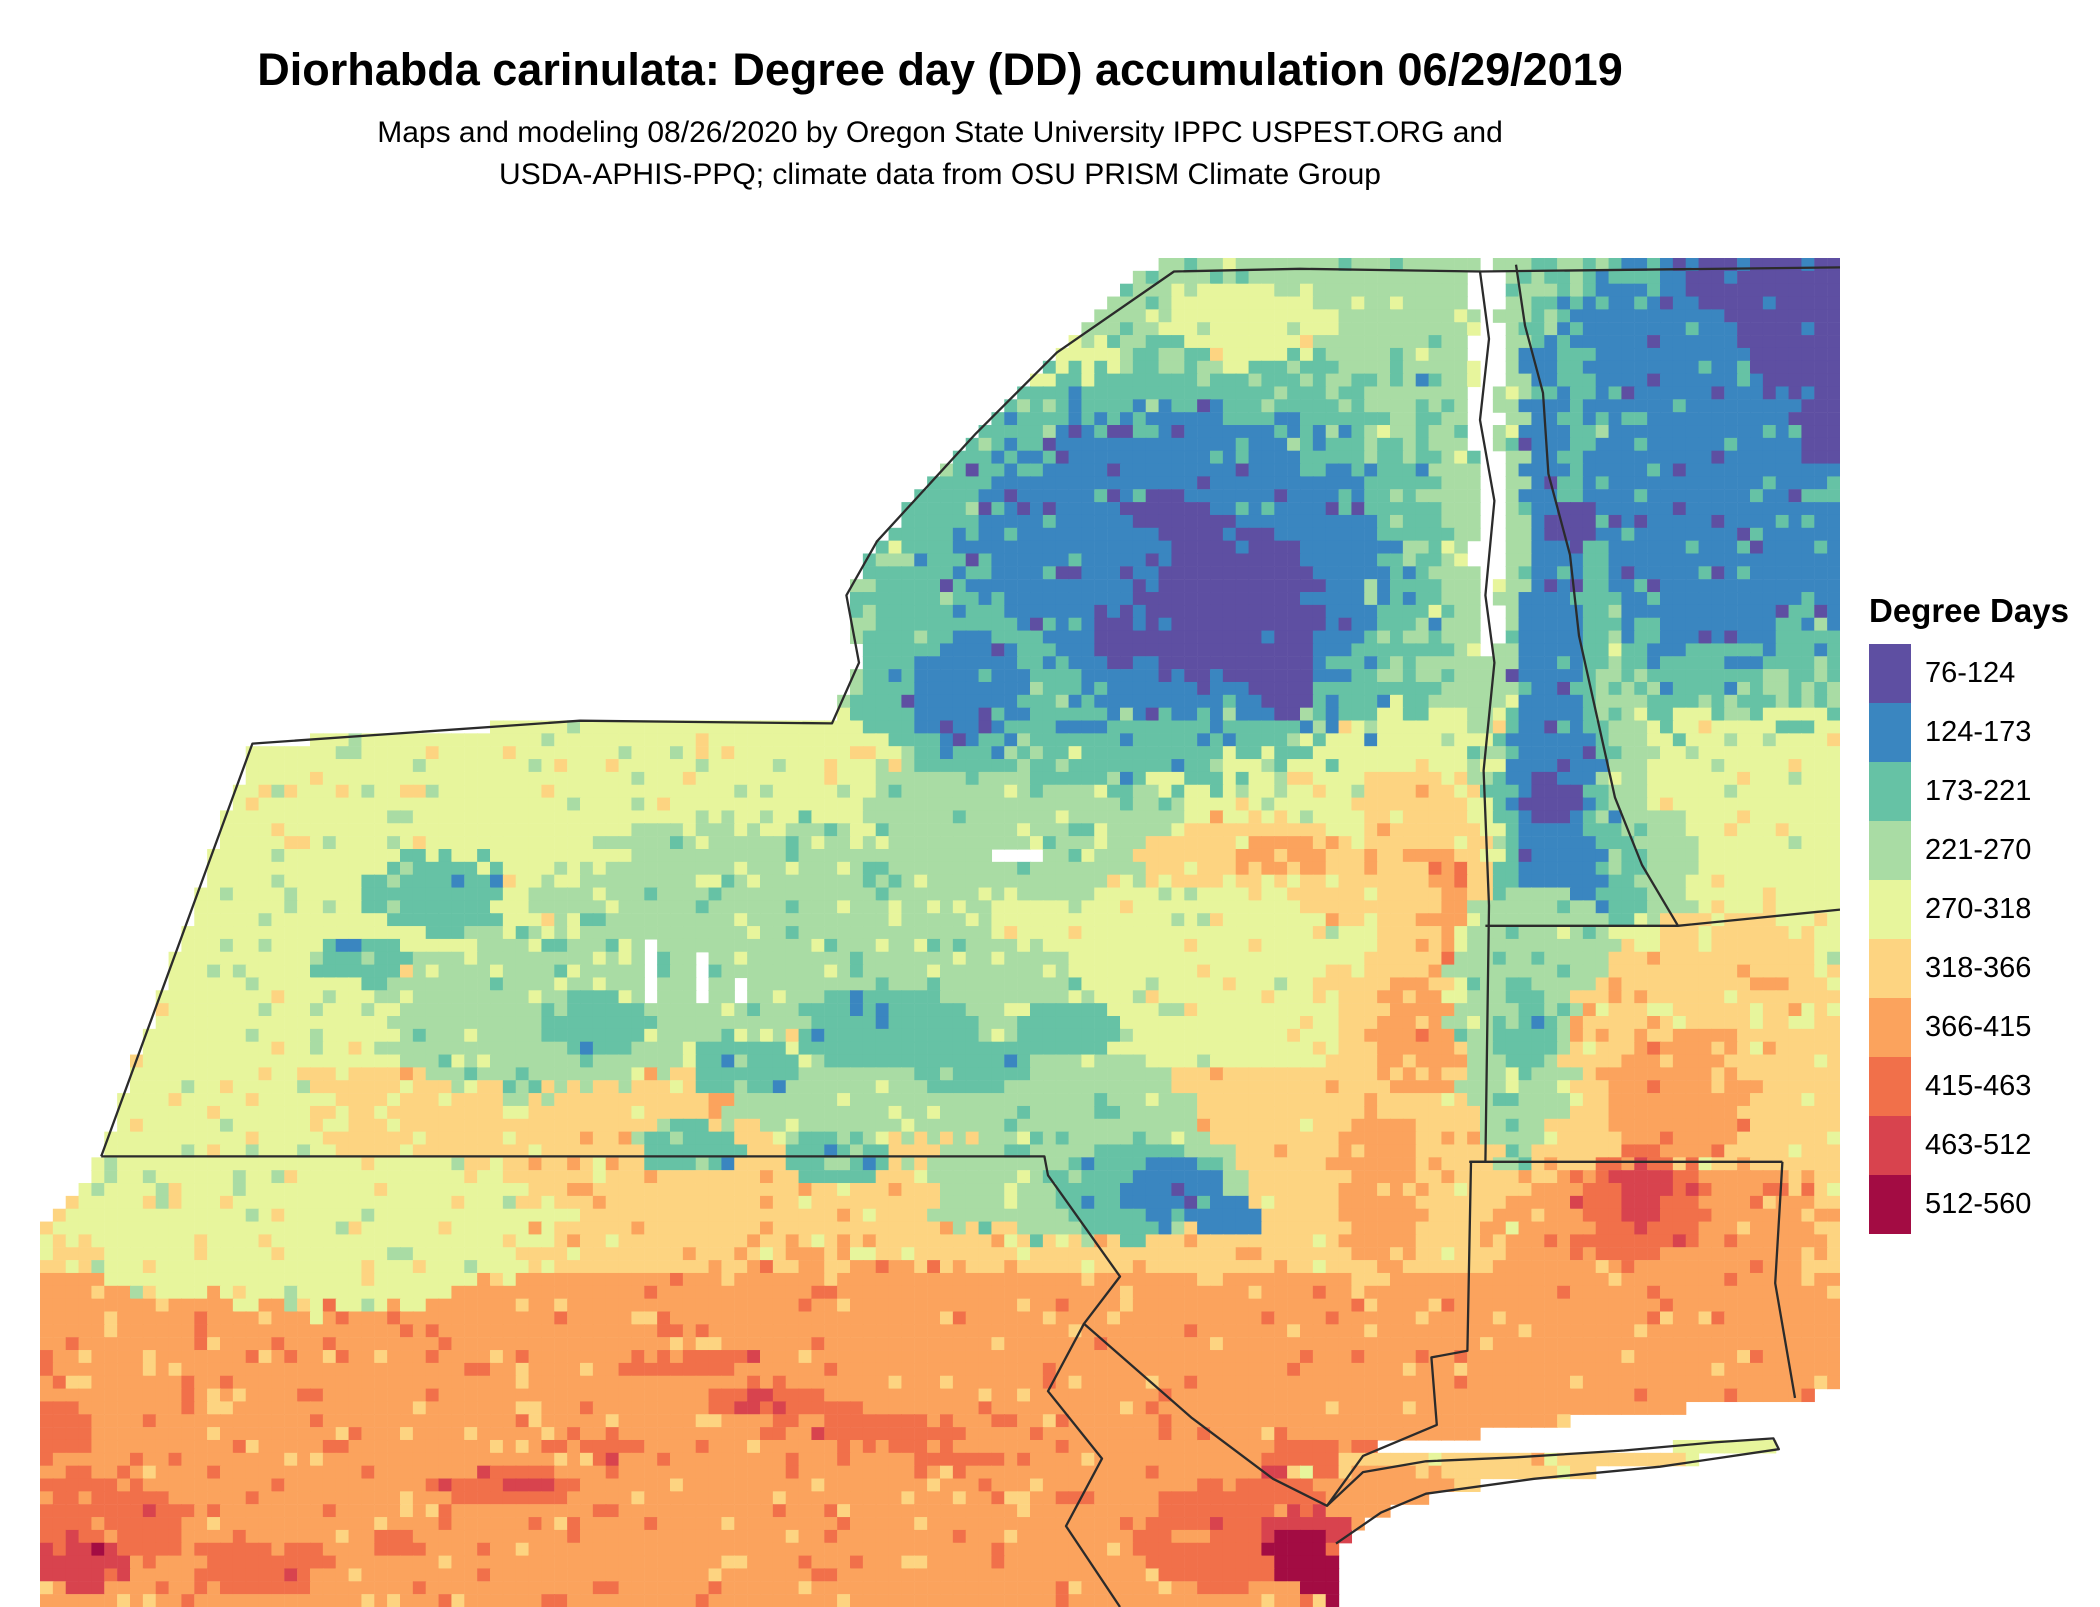  I want to click on legend-label: 270-318, so click(1978, 909).